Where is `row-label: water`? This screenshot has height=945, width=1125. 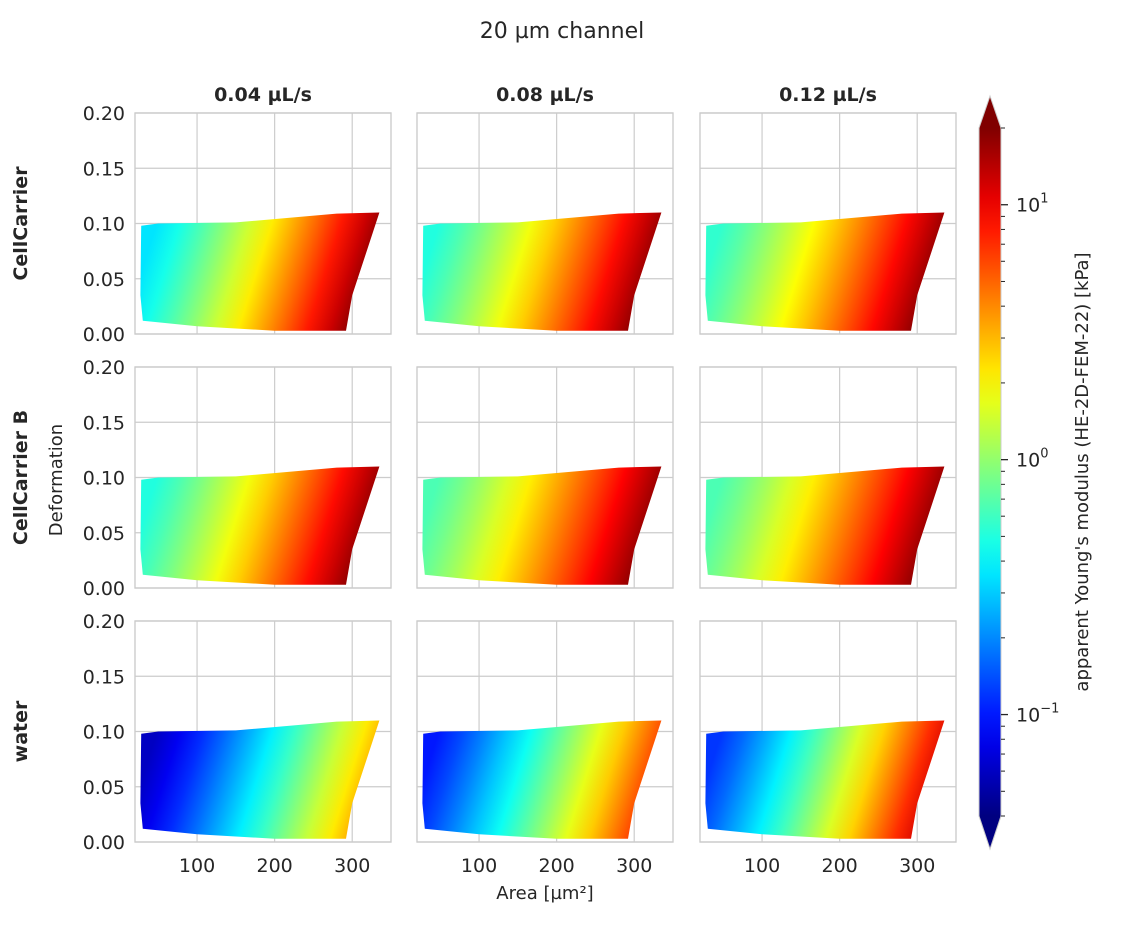
row-label: water is located at coordinates (21, 731).